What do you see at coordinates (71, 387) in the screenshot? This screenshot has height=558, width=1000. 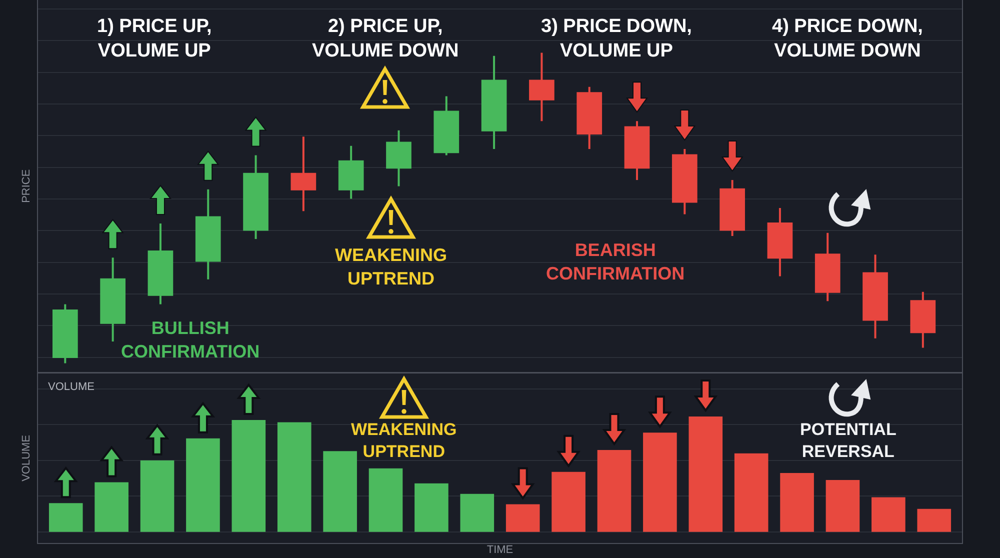 I see `chart-title: VOLUME` at bounding box center [71, 387].